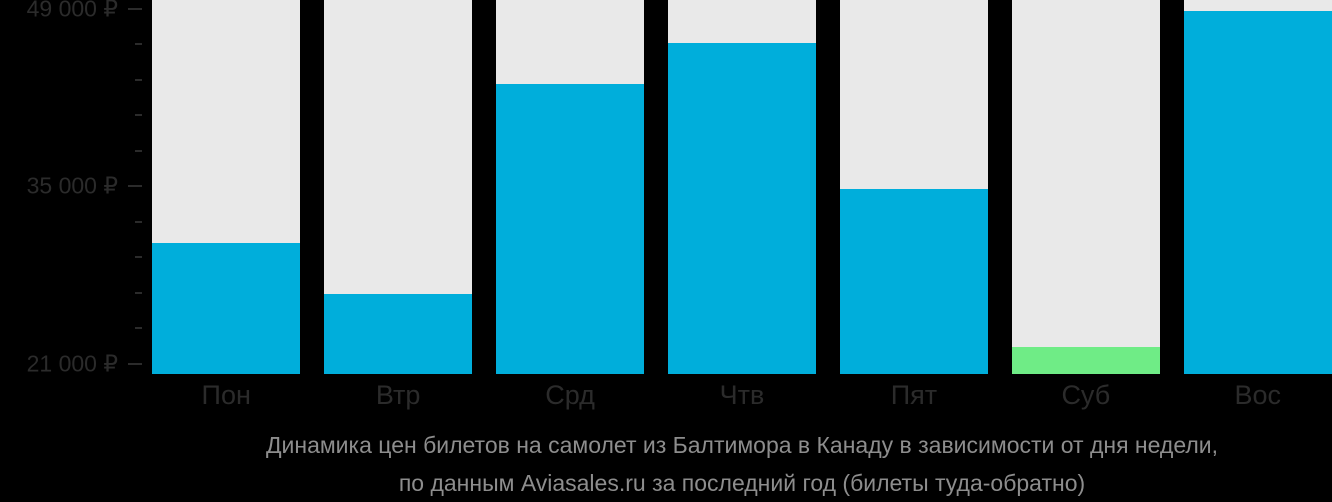  What do you see at coordinates (1086, 395) in the screenshot?
I see `day-label-6: Суб` at bounding box center [1086, 395].